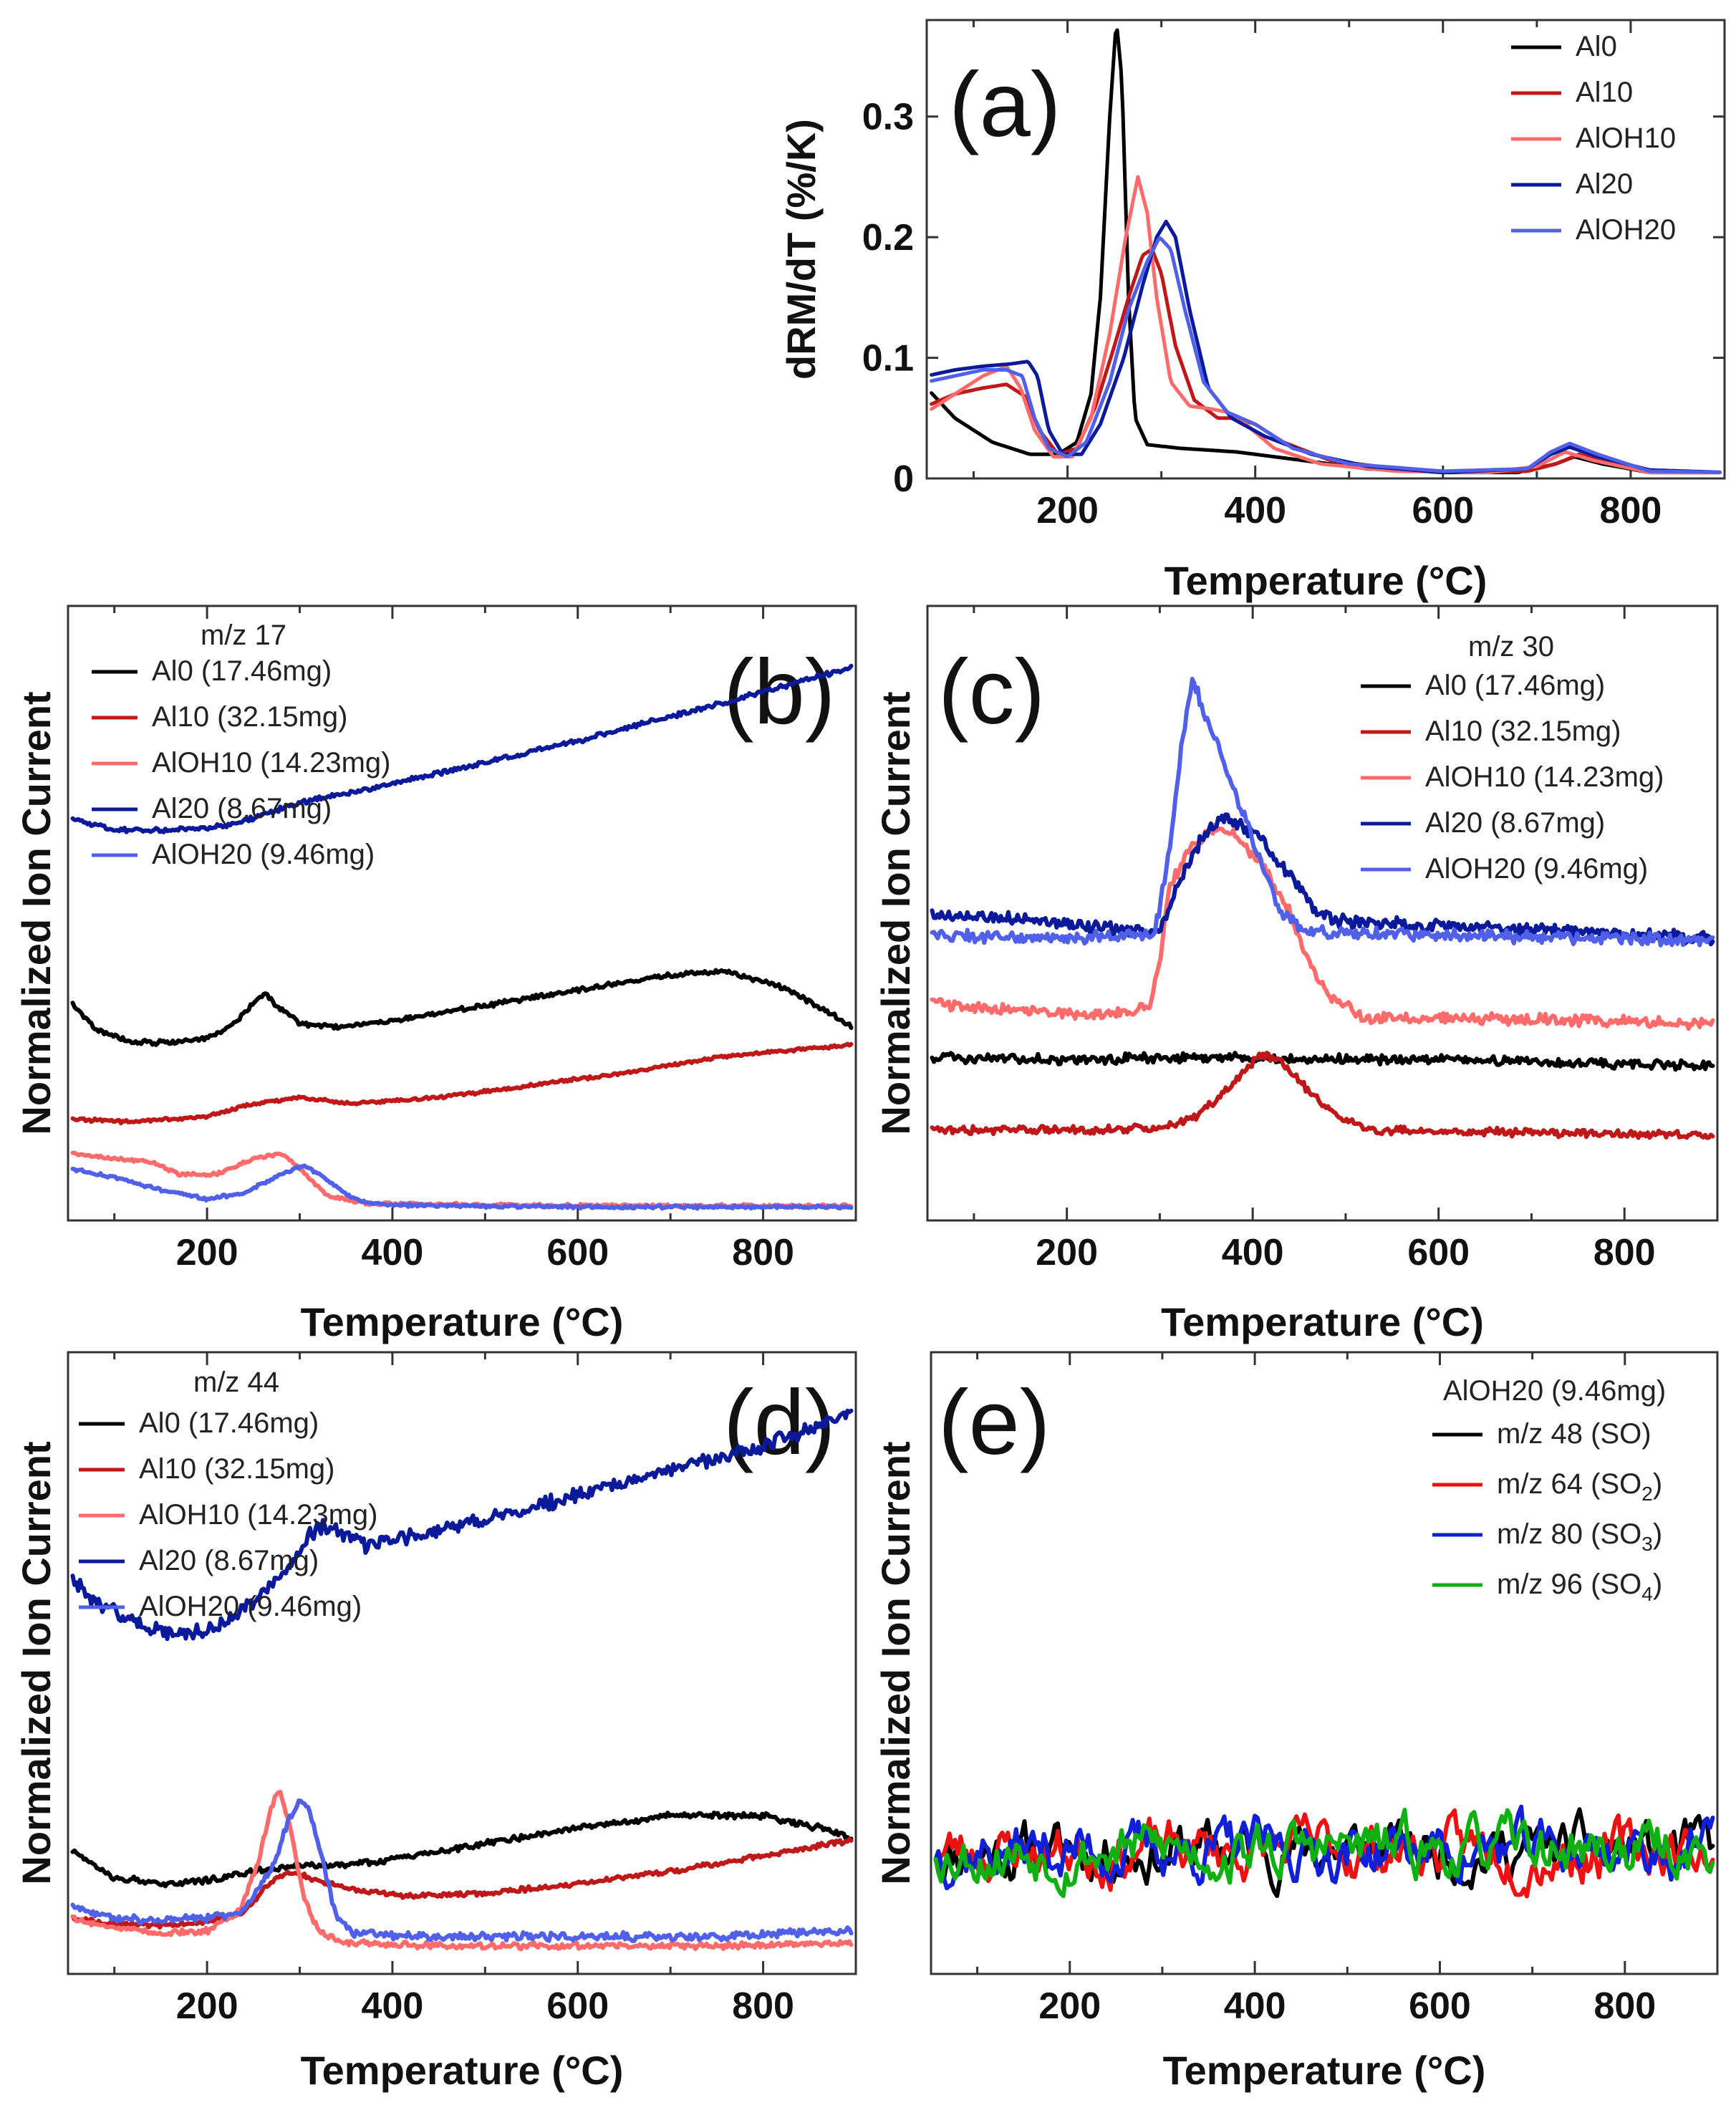 The width and height of the screenshot is (1736, 2110). Describe the element at coordinates (779, 692) in the screenshot. I see `panel-label: (b)` at that location.